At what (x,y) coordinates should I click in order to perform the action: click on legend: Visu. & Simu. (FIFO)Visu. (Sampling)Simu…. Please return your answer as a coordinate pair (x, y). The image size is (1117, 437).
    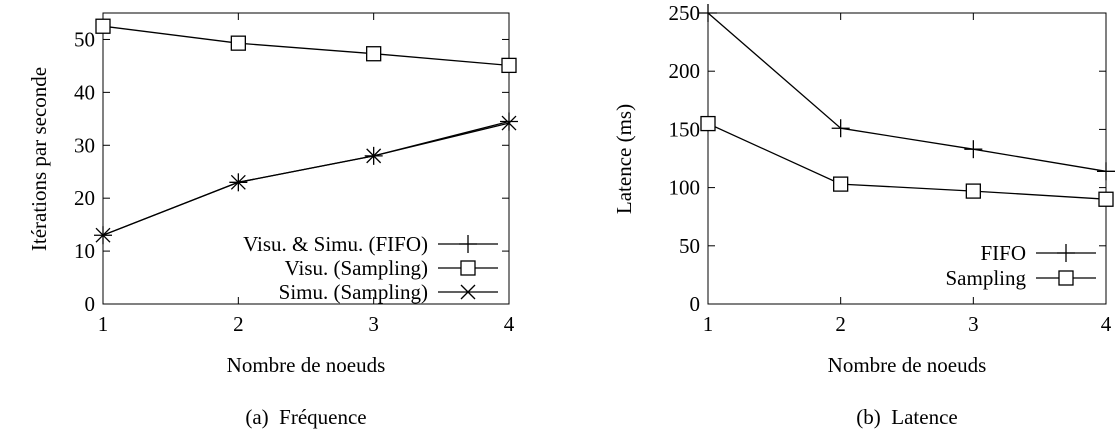
    Looking at the image, I should click on (370, 268).